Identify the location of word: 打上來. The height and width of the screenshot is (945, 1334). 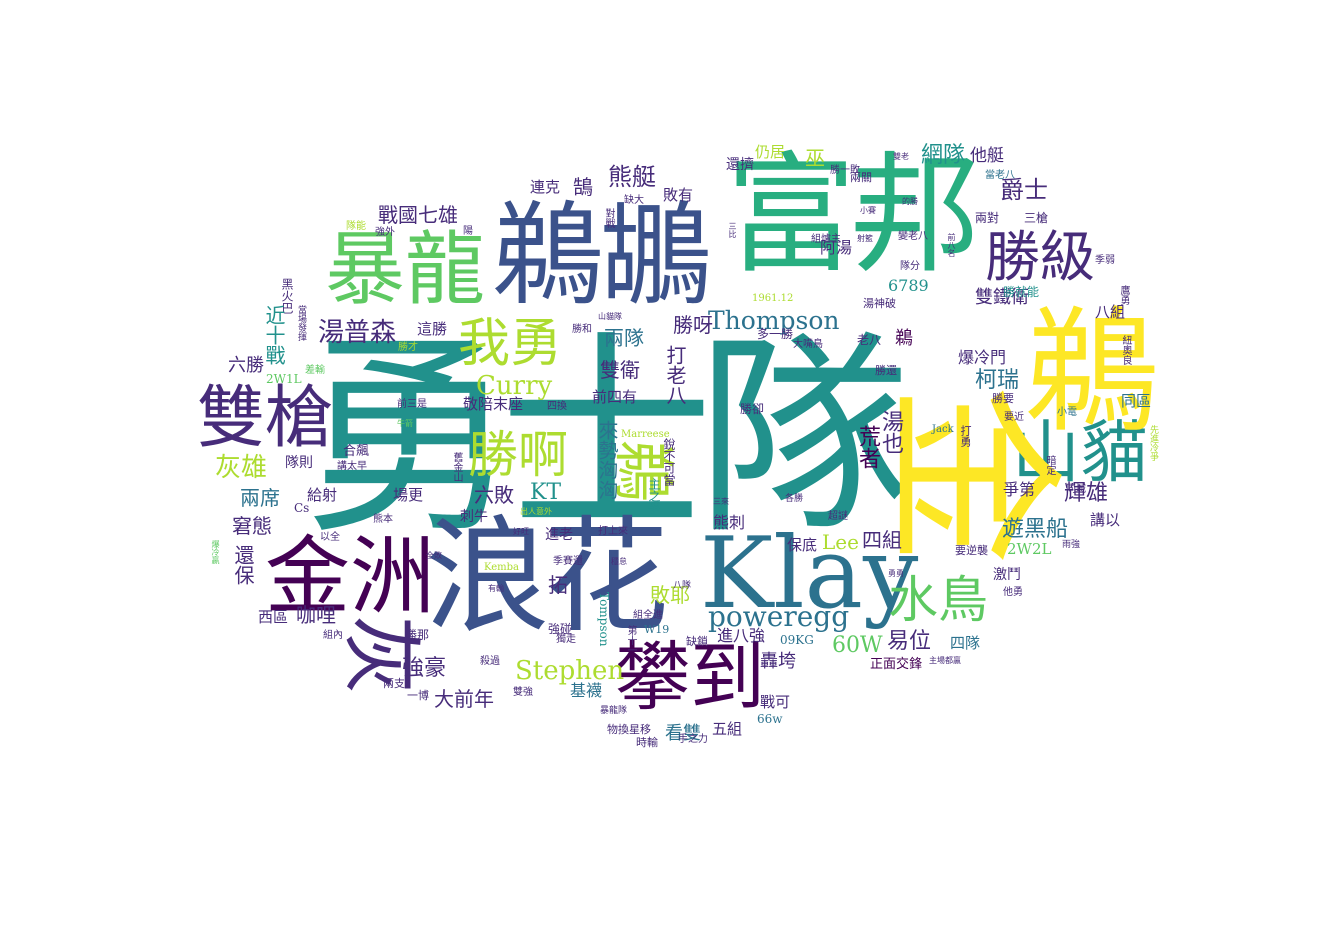
(613, 531).